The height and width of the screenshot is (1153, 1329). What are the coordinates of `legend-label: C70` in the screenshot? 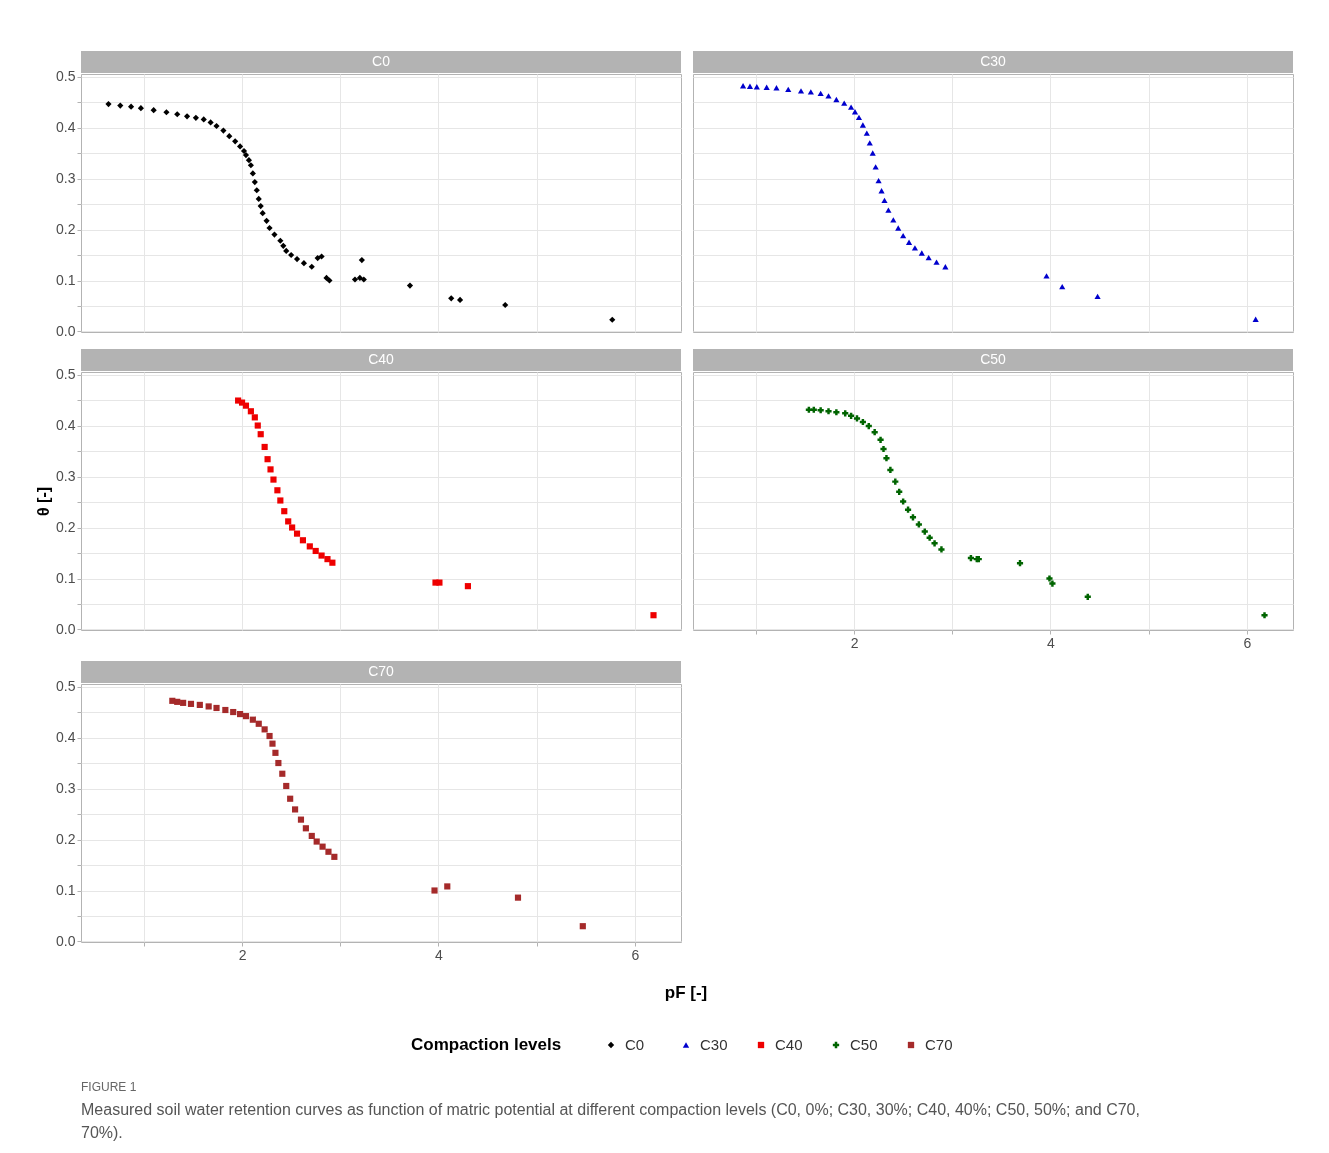 It's located at (939, 1044).